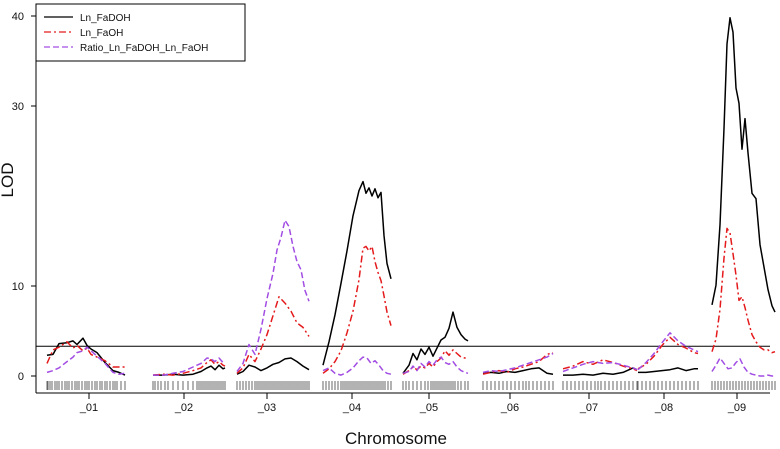 The width and height of the screenshot is (780, 449). What do you see at coordinates (663, 408) in the screenshot?
I see `chromosome-label: _08` at bounding box center [663, 408].